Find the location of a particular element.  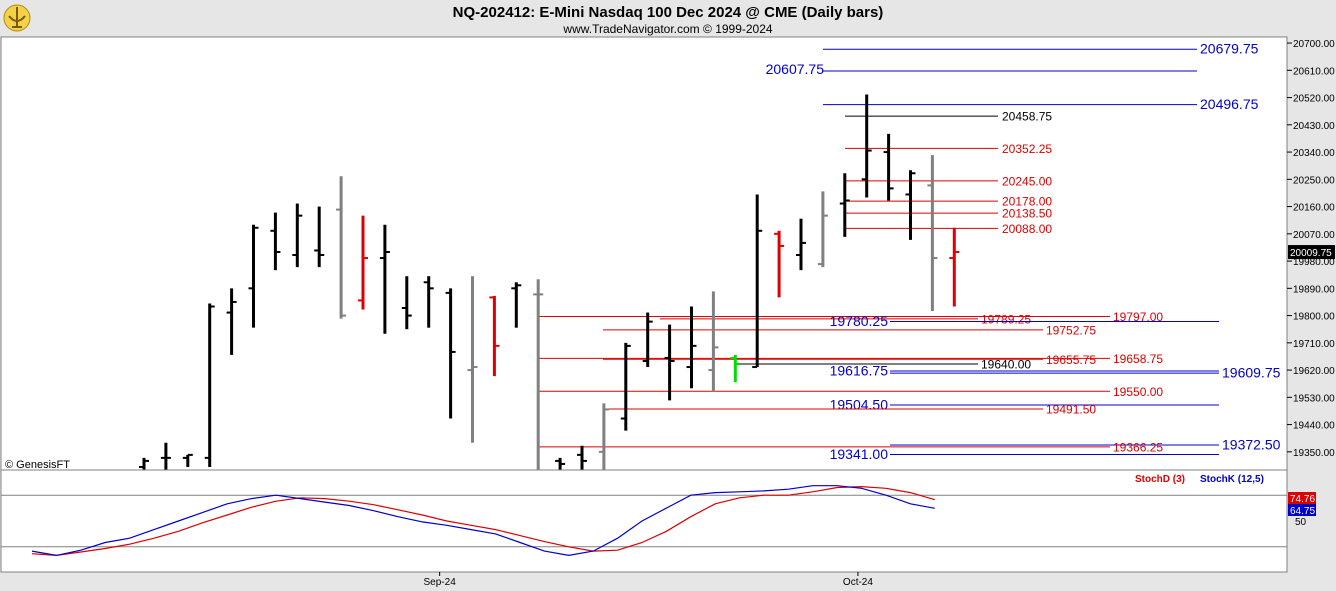

stoch-tick-label: 50 is located at coordinates (1301, 522).